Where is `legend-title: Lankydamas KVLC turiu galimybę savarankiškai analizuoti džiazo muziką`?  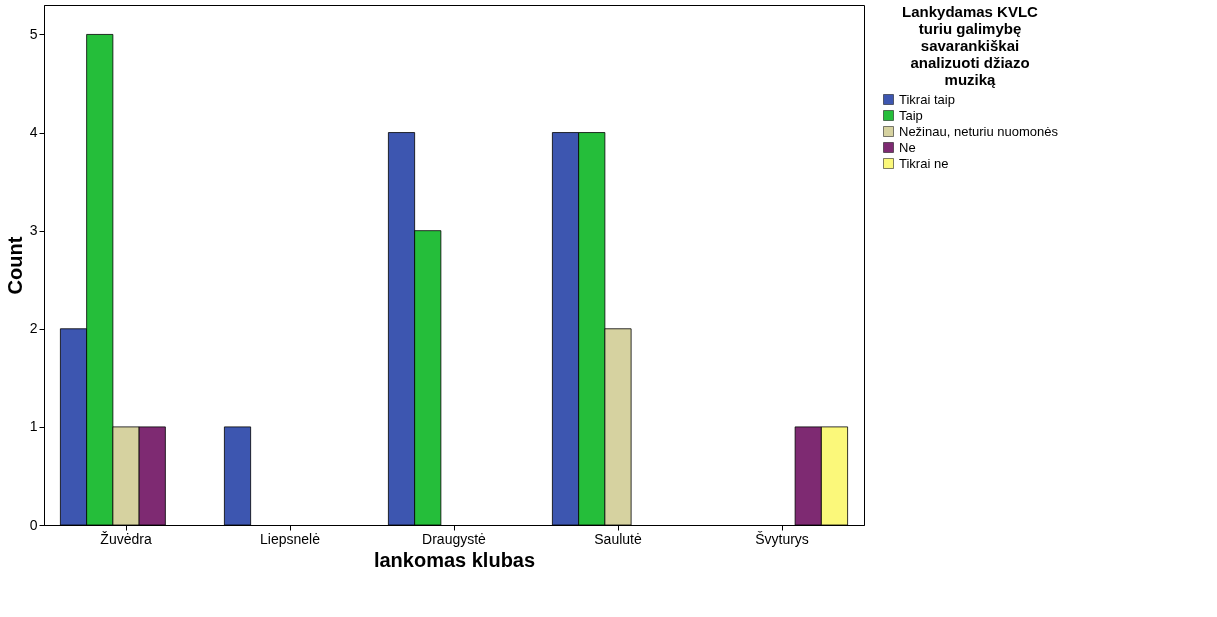 legend-title: Lankydamas KVLC turiu galimybę savarankiškai analizuoti džiazo muziką is located at coordinates (970, 45).